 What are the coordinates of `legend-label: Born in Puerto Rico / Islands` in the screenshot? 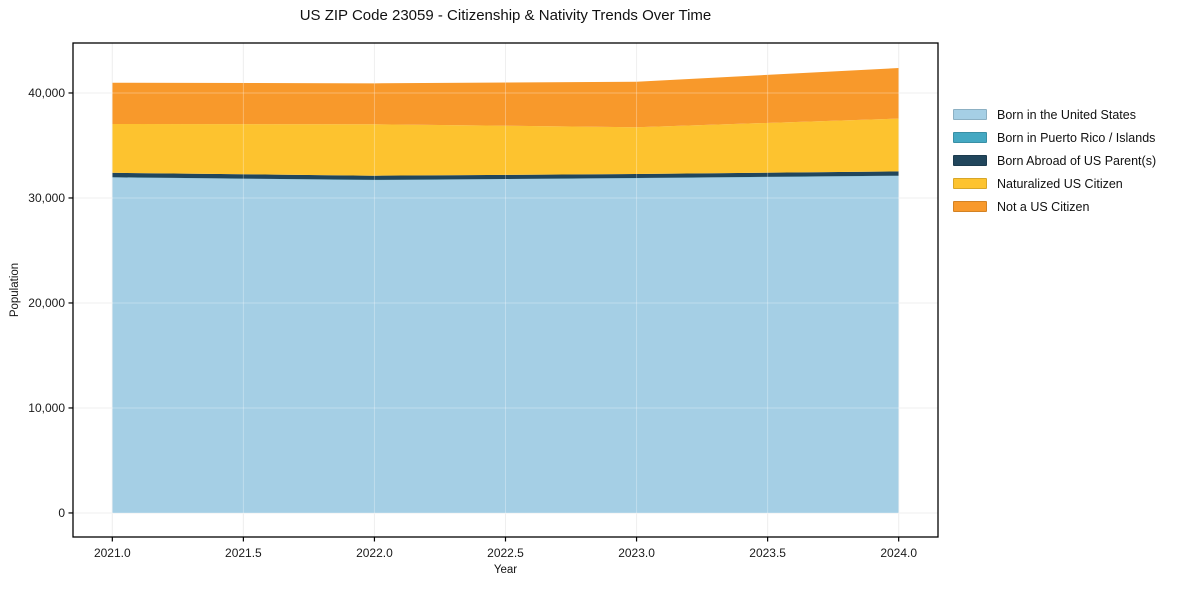 It's located at (1076, 137).